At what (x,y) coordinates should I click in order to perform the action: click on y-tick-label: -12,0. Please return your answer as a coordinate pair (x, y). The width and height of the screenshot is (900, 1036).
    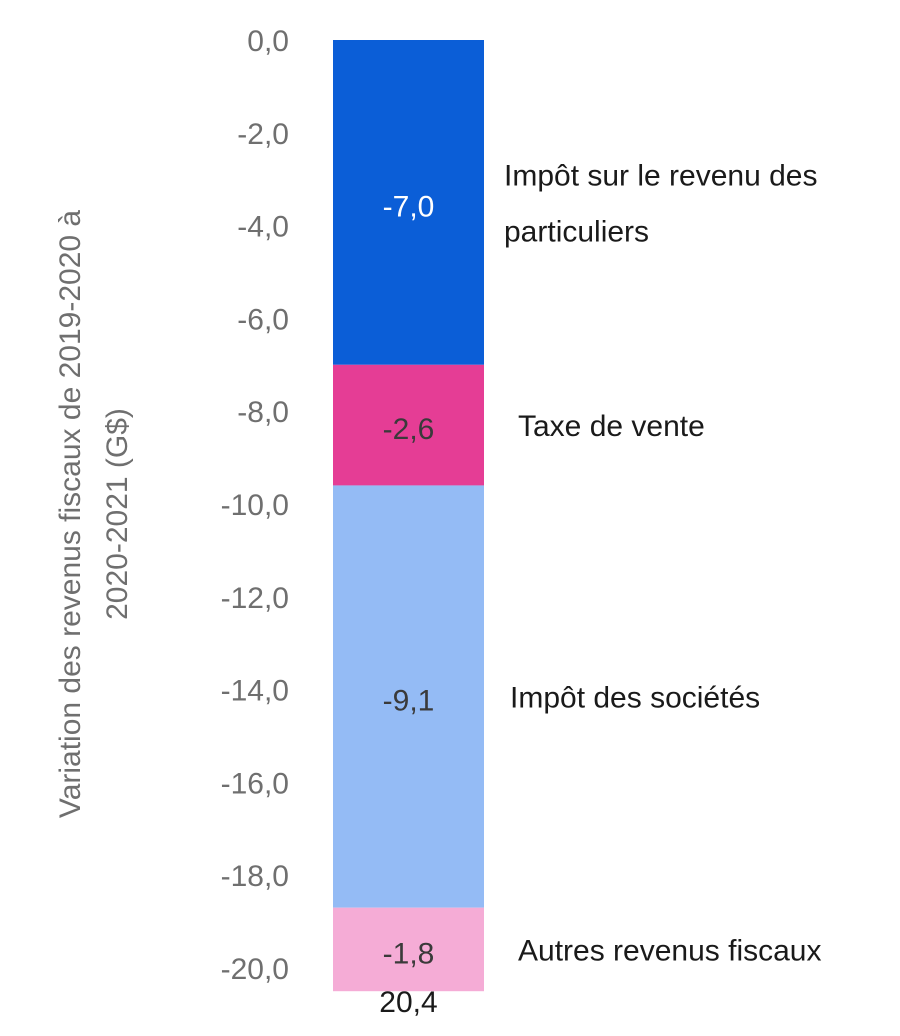
    Looking at the image, I should click on (255, 598).